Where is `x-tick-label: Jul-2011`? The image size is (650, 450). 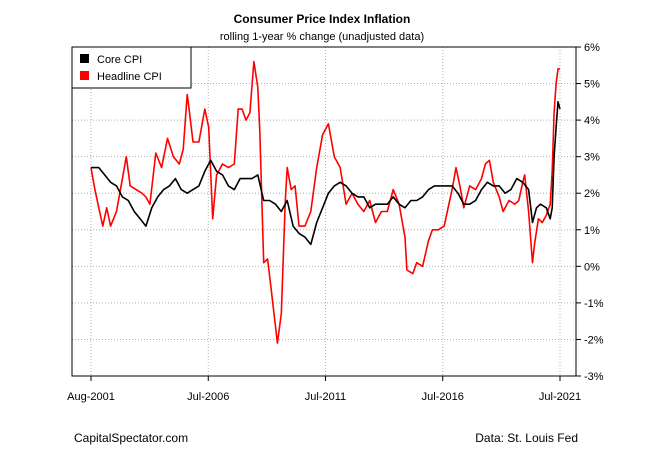 x-tick-label: Jul-2011 is located at coordinates (325, 397).